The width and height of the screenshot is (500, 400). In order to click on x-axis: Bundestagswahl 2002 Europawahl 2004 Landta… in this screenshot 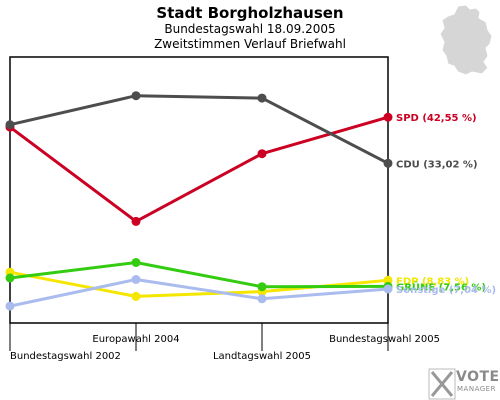, I will do `click(224, 342)`.